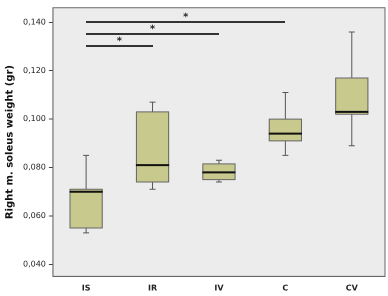 The image size is (388, 296). Describe the element at coordinates (285, 287) in the screenshot. I see `x-tick-label: C` at that location.